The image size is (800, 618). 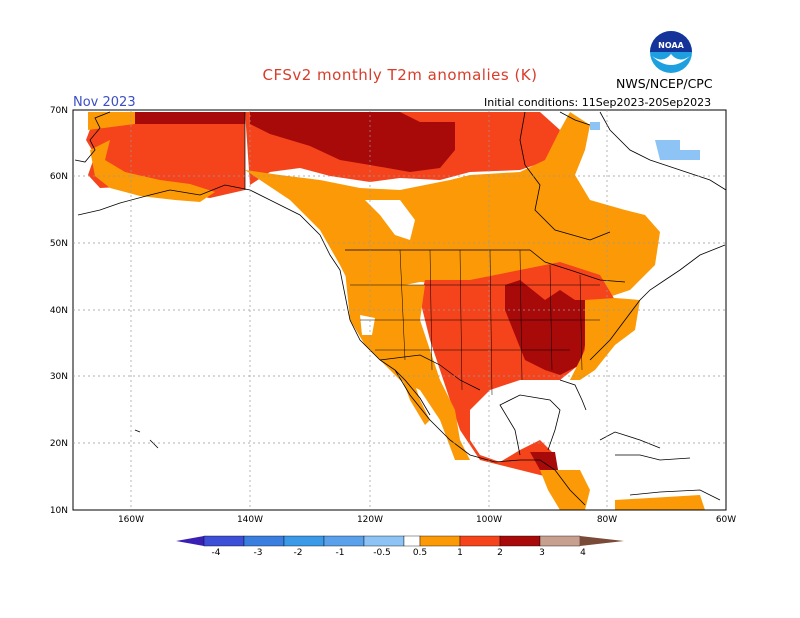 I want to click on initial-conditions: Initial conditions: 11Sep2023-20Sep2023, so click(x=598, y=102).